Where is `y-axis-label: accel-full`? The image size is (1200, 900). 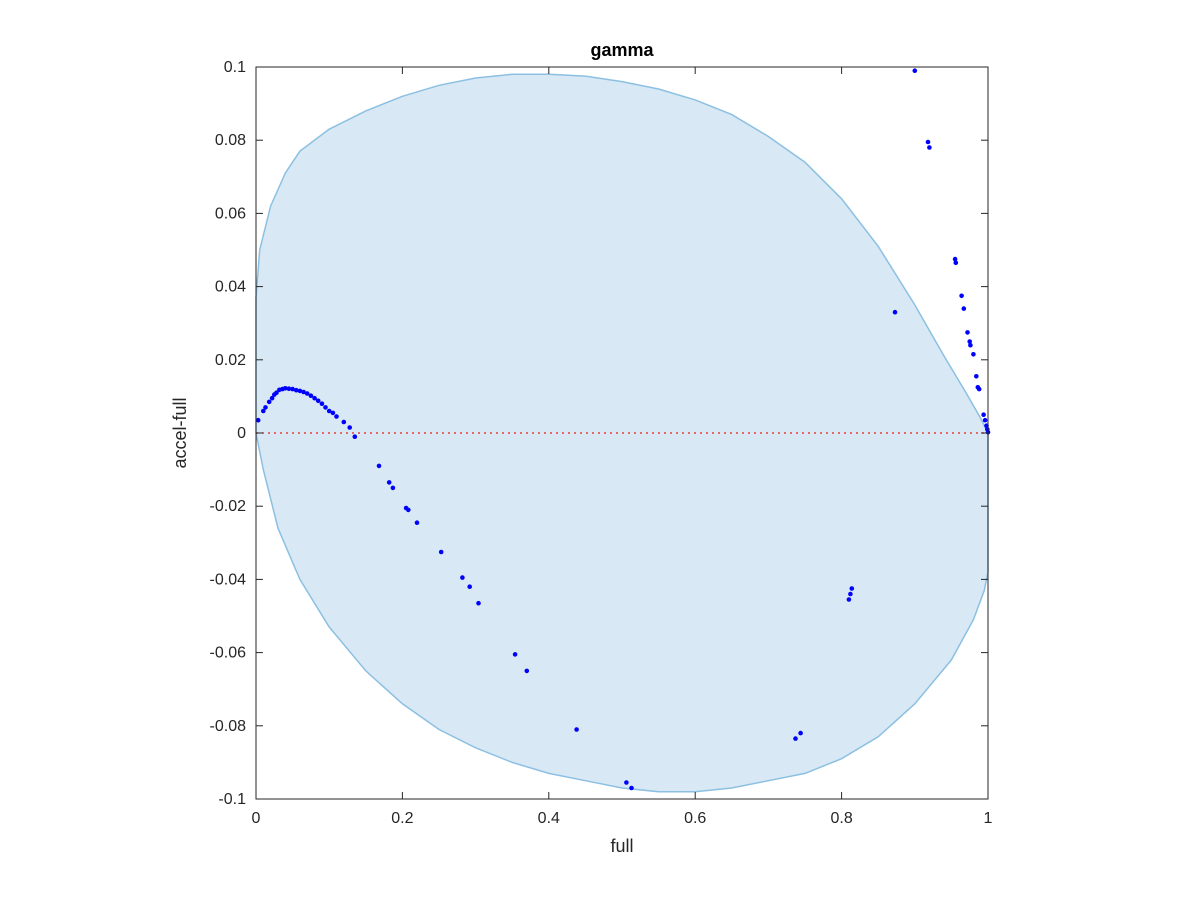 y-axis-label: accel-full is located at coordinates (180, 432).